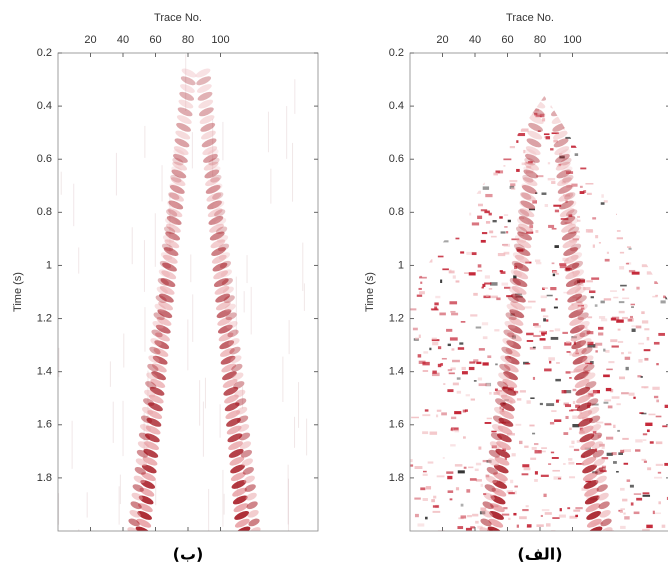 The height and width of the screenshot is (570, 668). What do you see at coordinates (44, 212) in the screenshot?
I see `y-tick-label: 0.8` at bounding box center [44, 212].